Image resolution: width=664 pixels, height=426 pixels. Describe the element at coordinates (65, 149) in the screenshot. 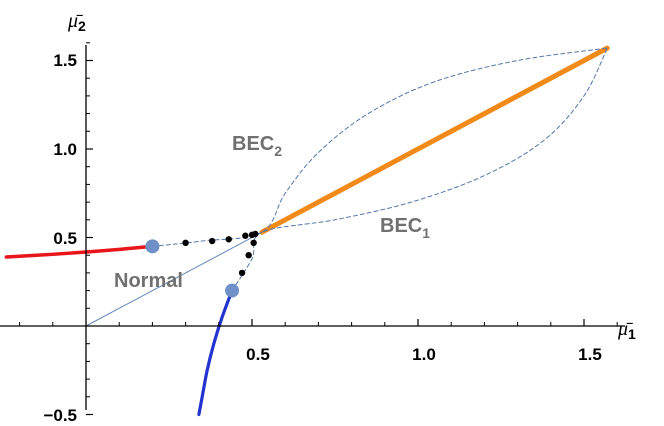

I see `y-tick-label: 1.0` at that location.